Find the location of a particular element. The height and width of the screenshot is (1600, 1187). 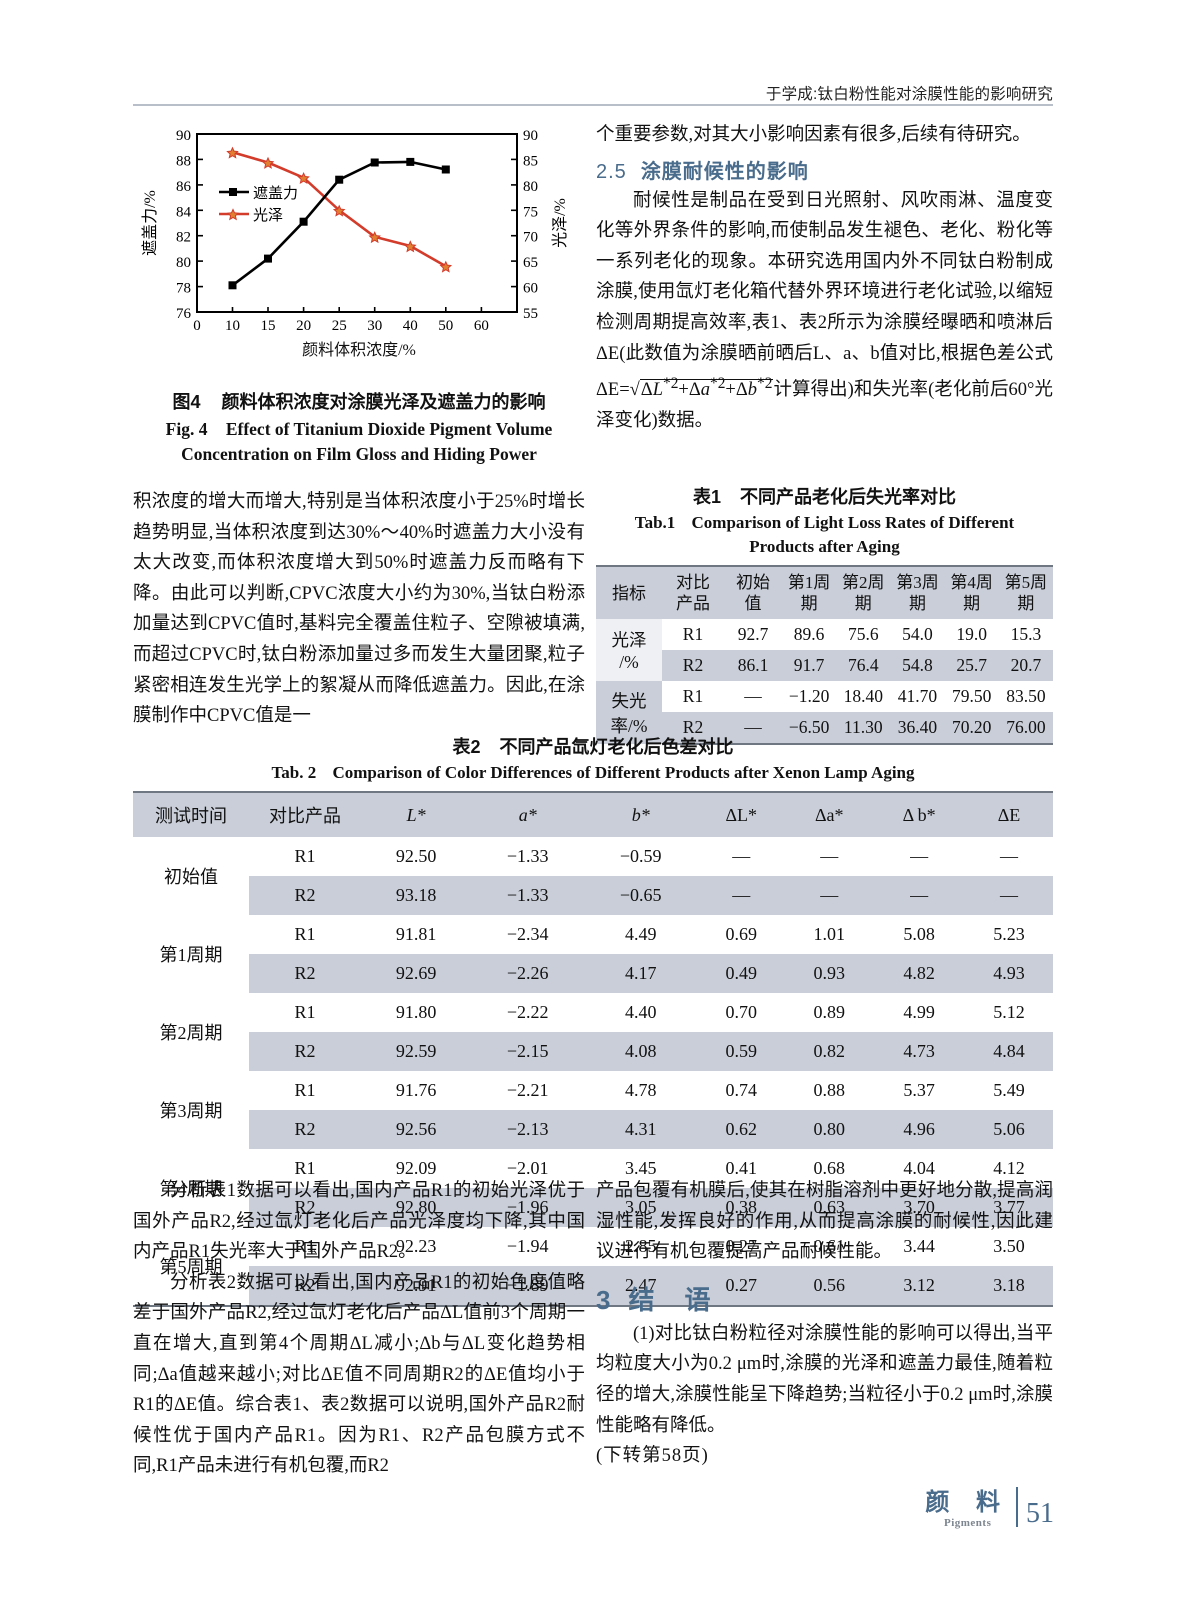

table2-r3-0-c4: 0.88 is located at coordinates (829, 1090).